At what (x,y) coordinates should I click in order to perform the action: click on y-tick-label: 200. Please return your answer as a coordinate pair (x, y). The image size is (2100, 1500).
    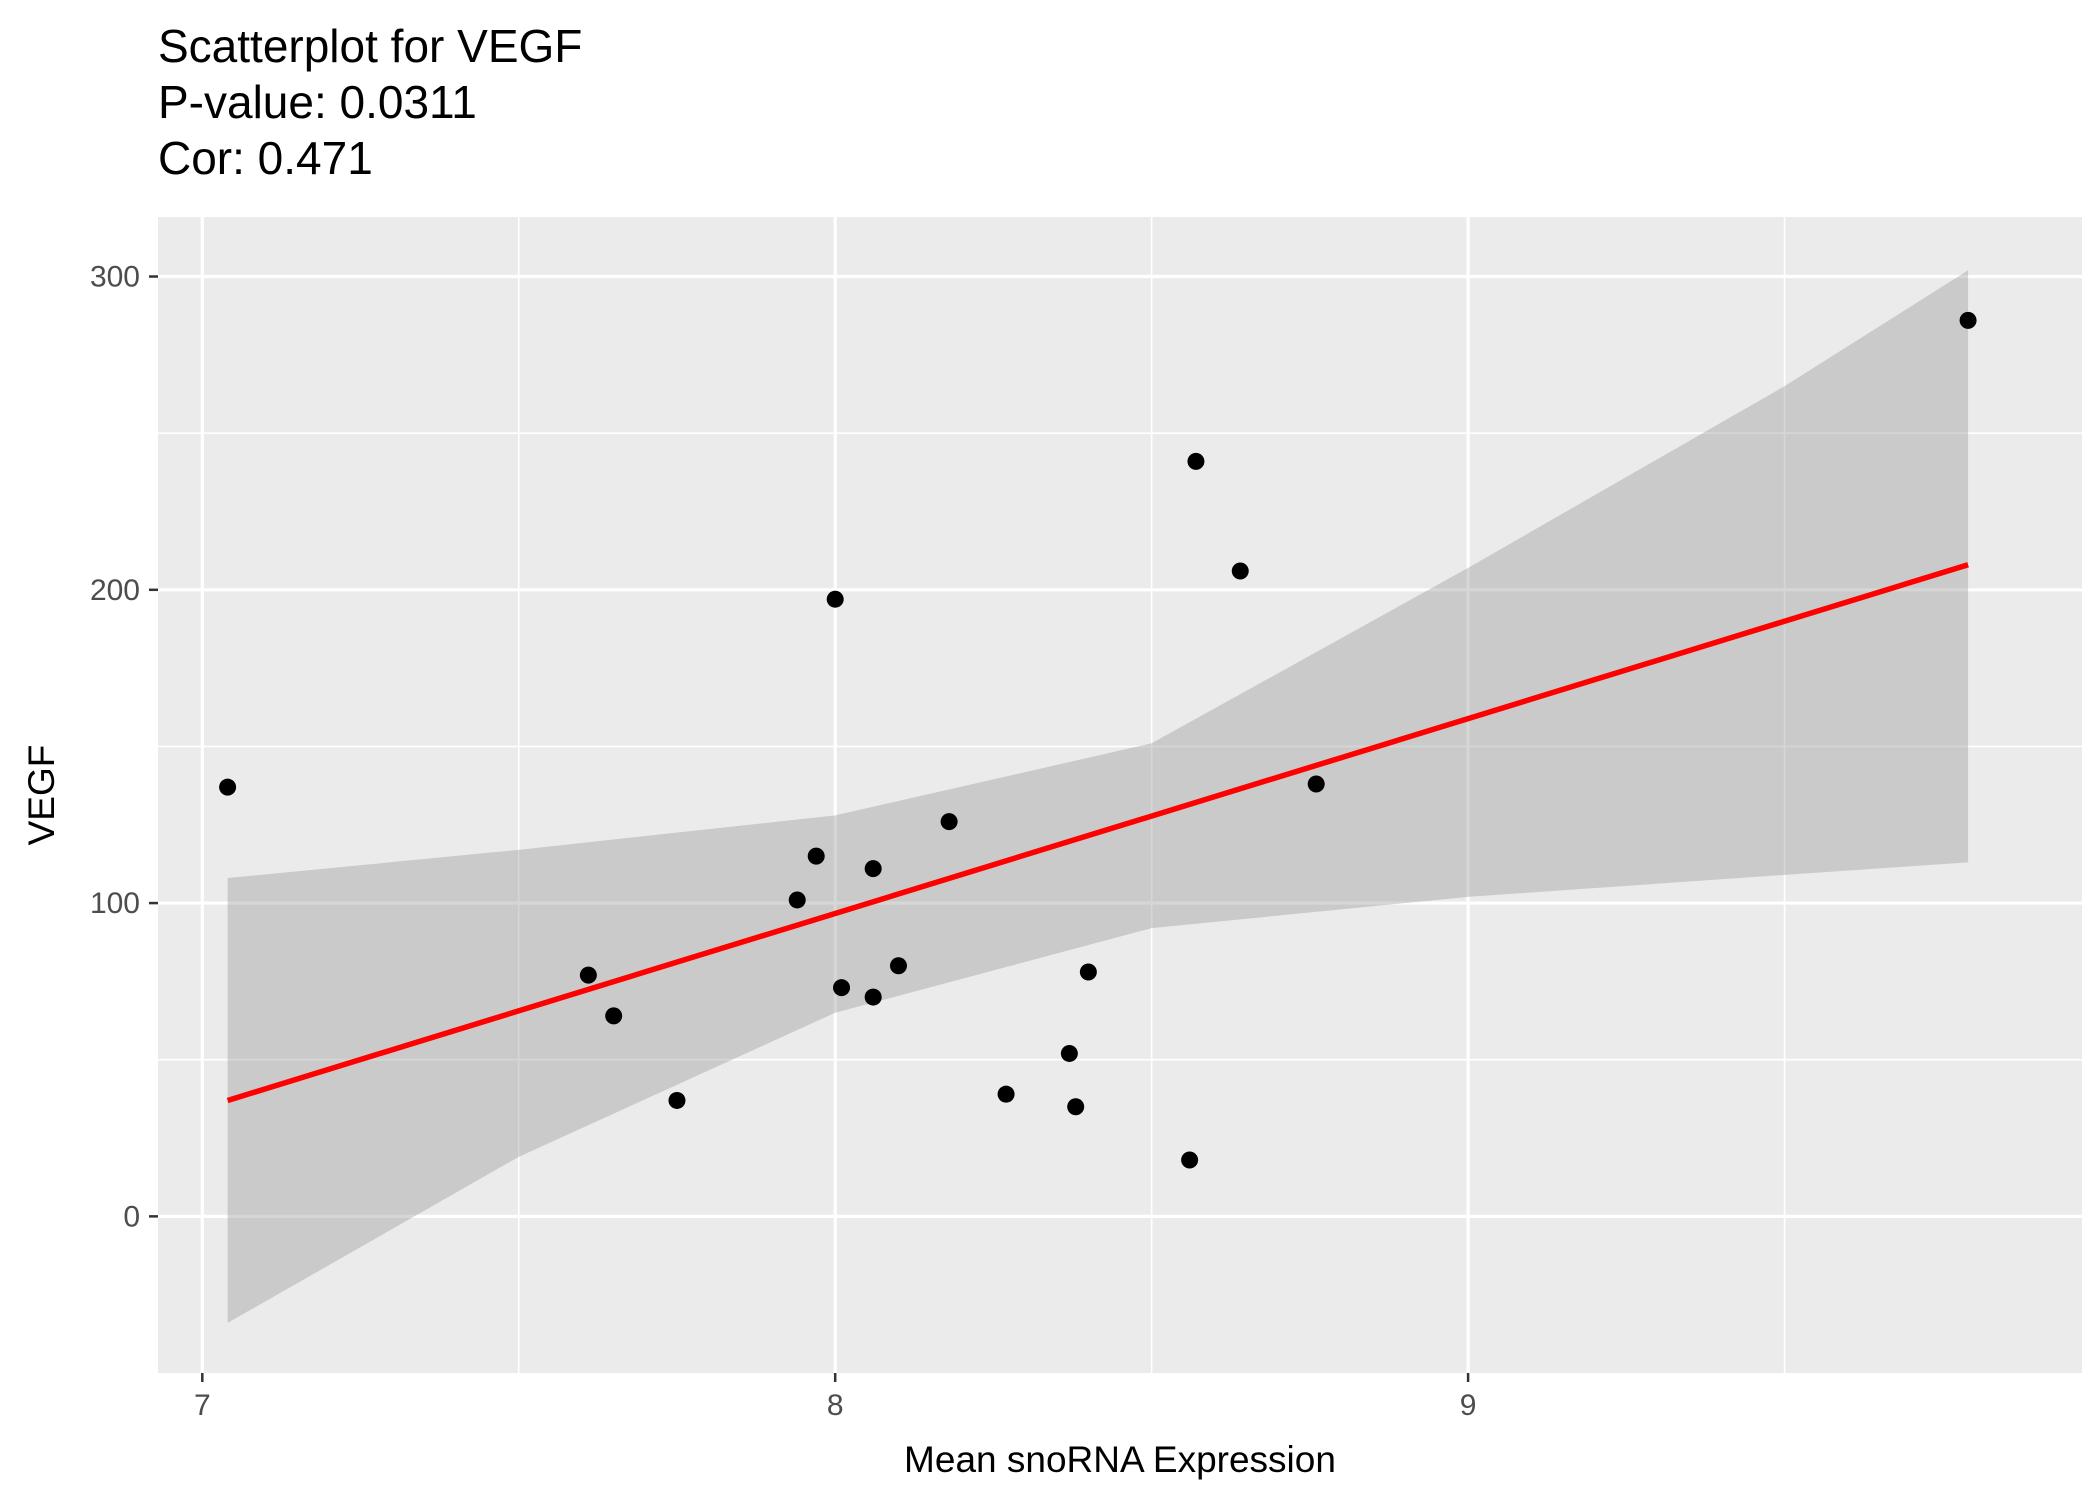
    Looking at the image, I should click on (115, 590).